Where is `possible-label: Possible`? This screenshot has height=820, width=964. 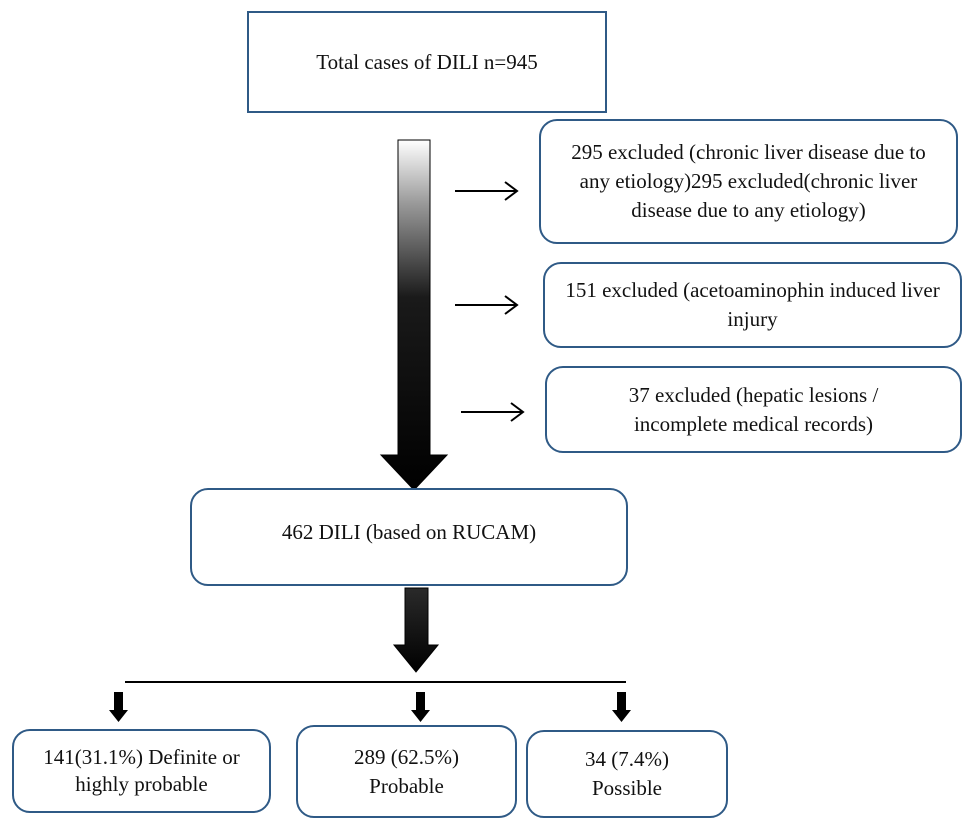 possible-label: Possible is located at coordinates (626, 788).